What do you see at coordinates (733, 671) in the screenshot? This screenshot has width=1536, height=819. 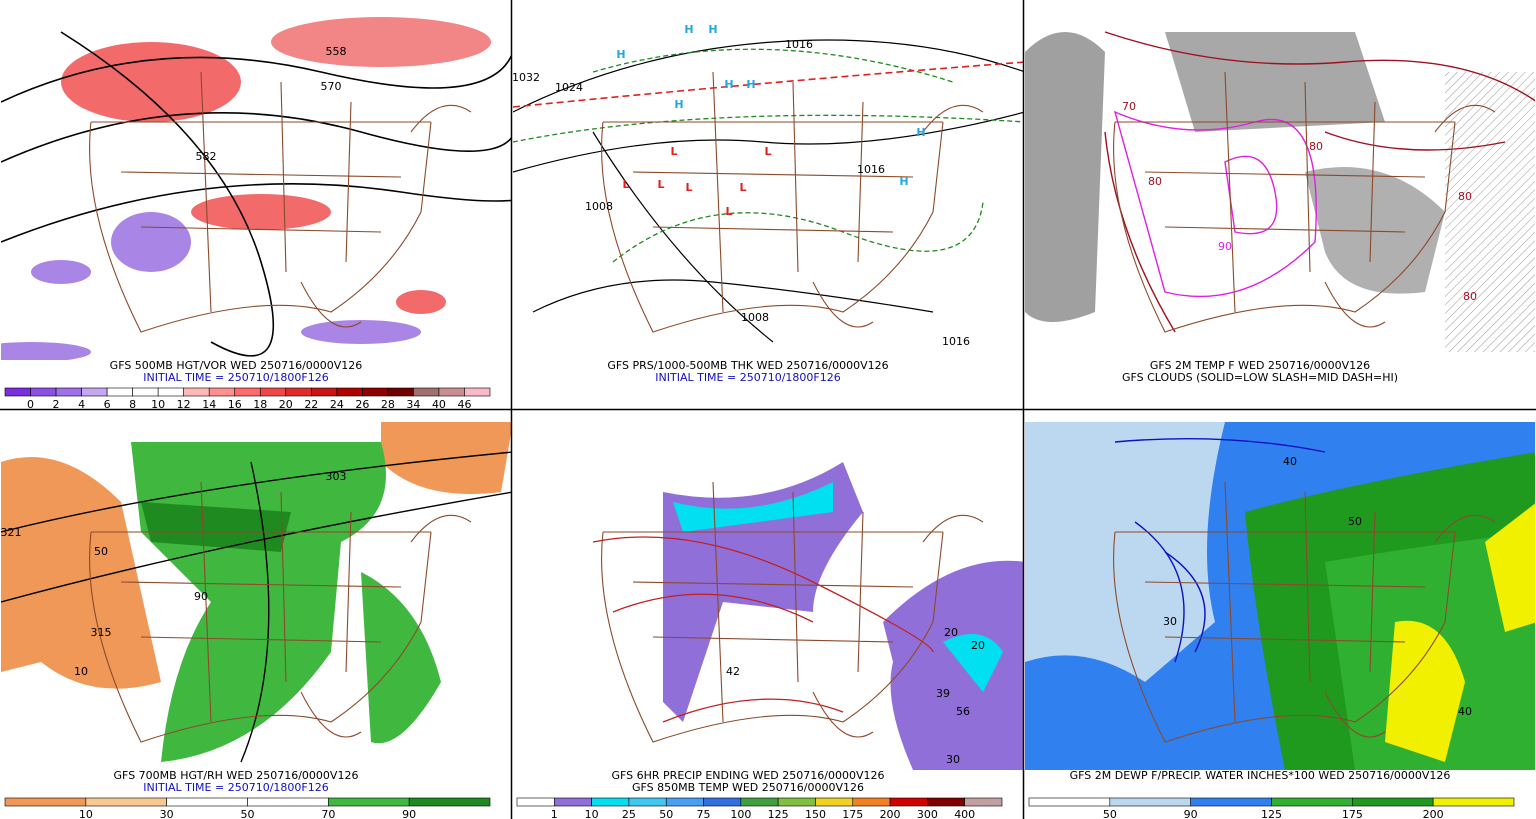 I see `map-label: 42` at bounding box center [733, 671].